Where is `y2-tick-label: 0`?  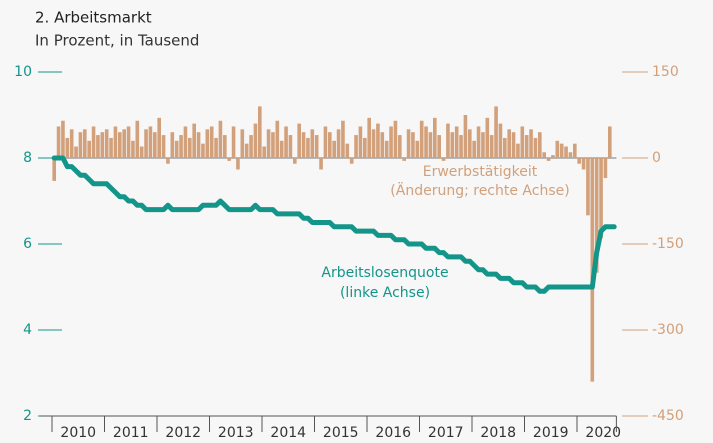 y2-tick-label: 0 is located at coordinates (656, 158).